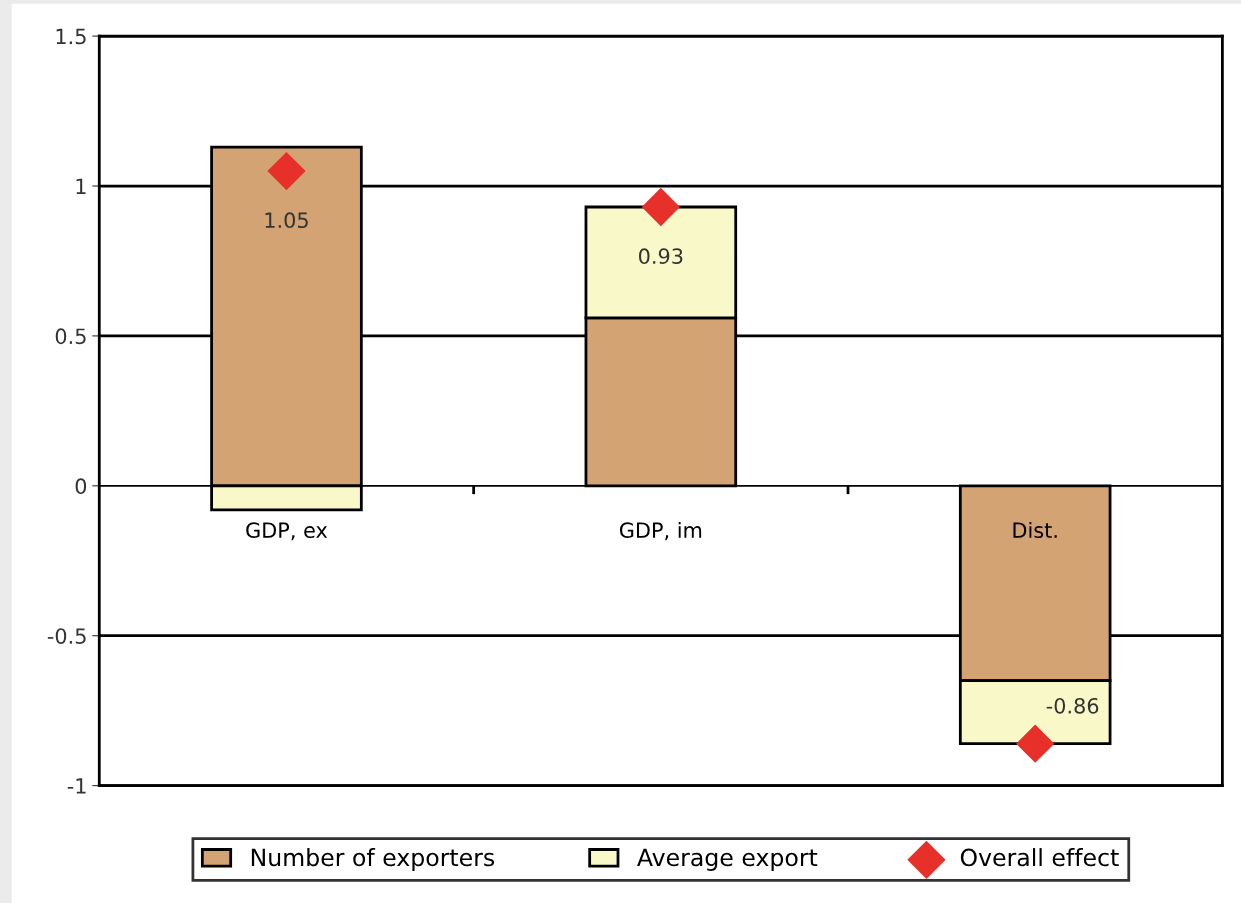 This screenshot has height=903, width=1241. I want to click on data-label: 1.05, so click(286, 220).